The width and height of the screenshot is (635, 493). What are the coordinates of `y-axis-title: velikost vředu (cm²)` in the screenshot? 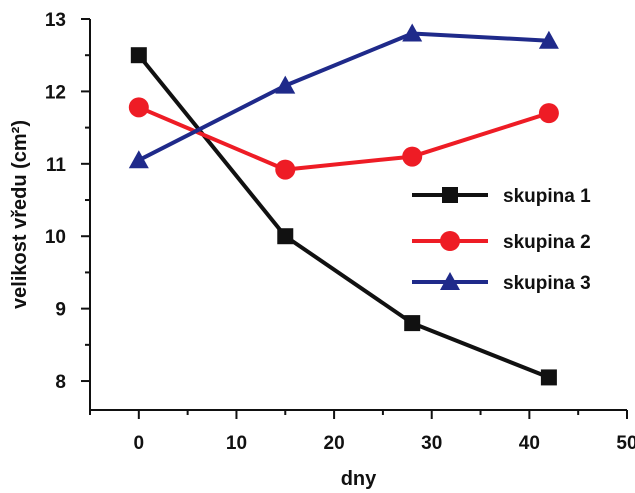 It's located at (20, 214).